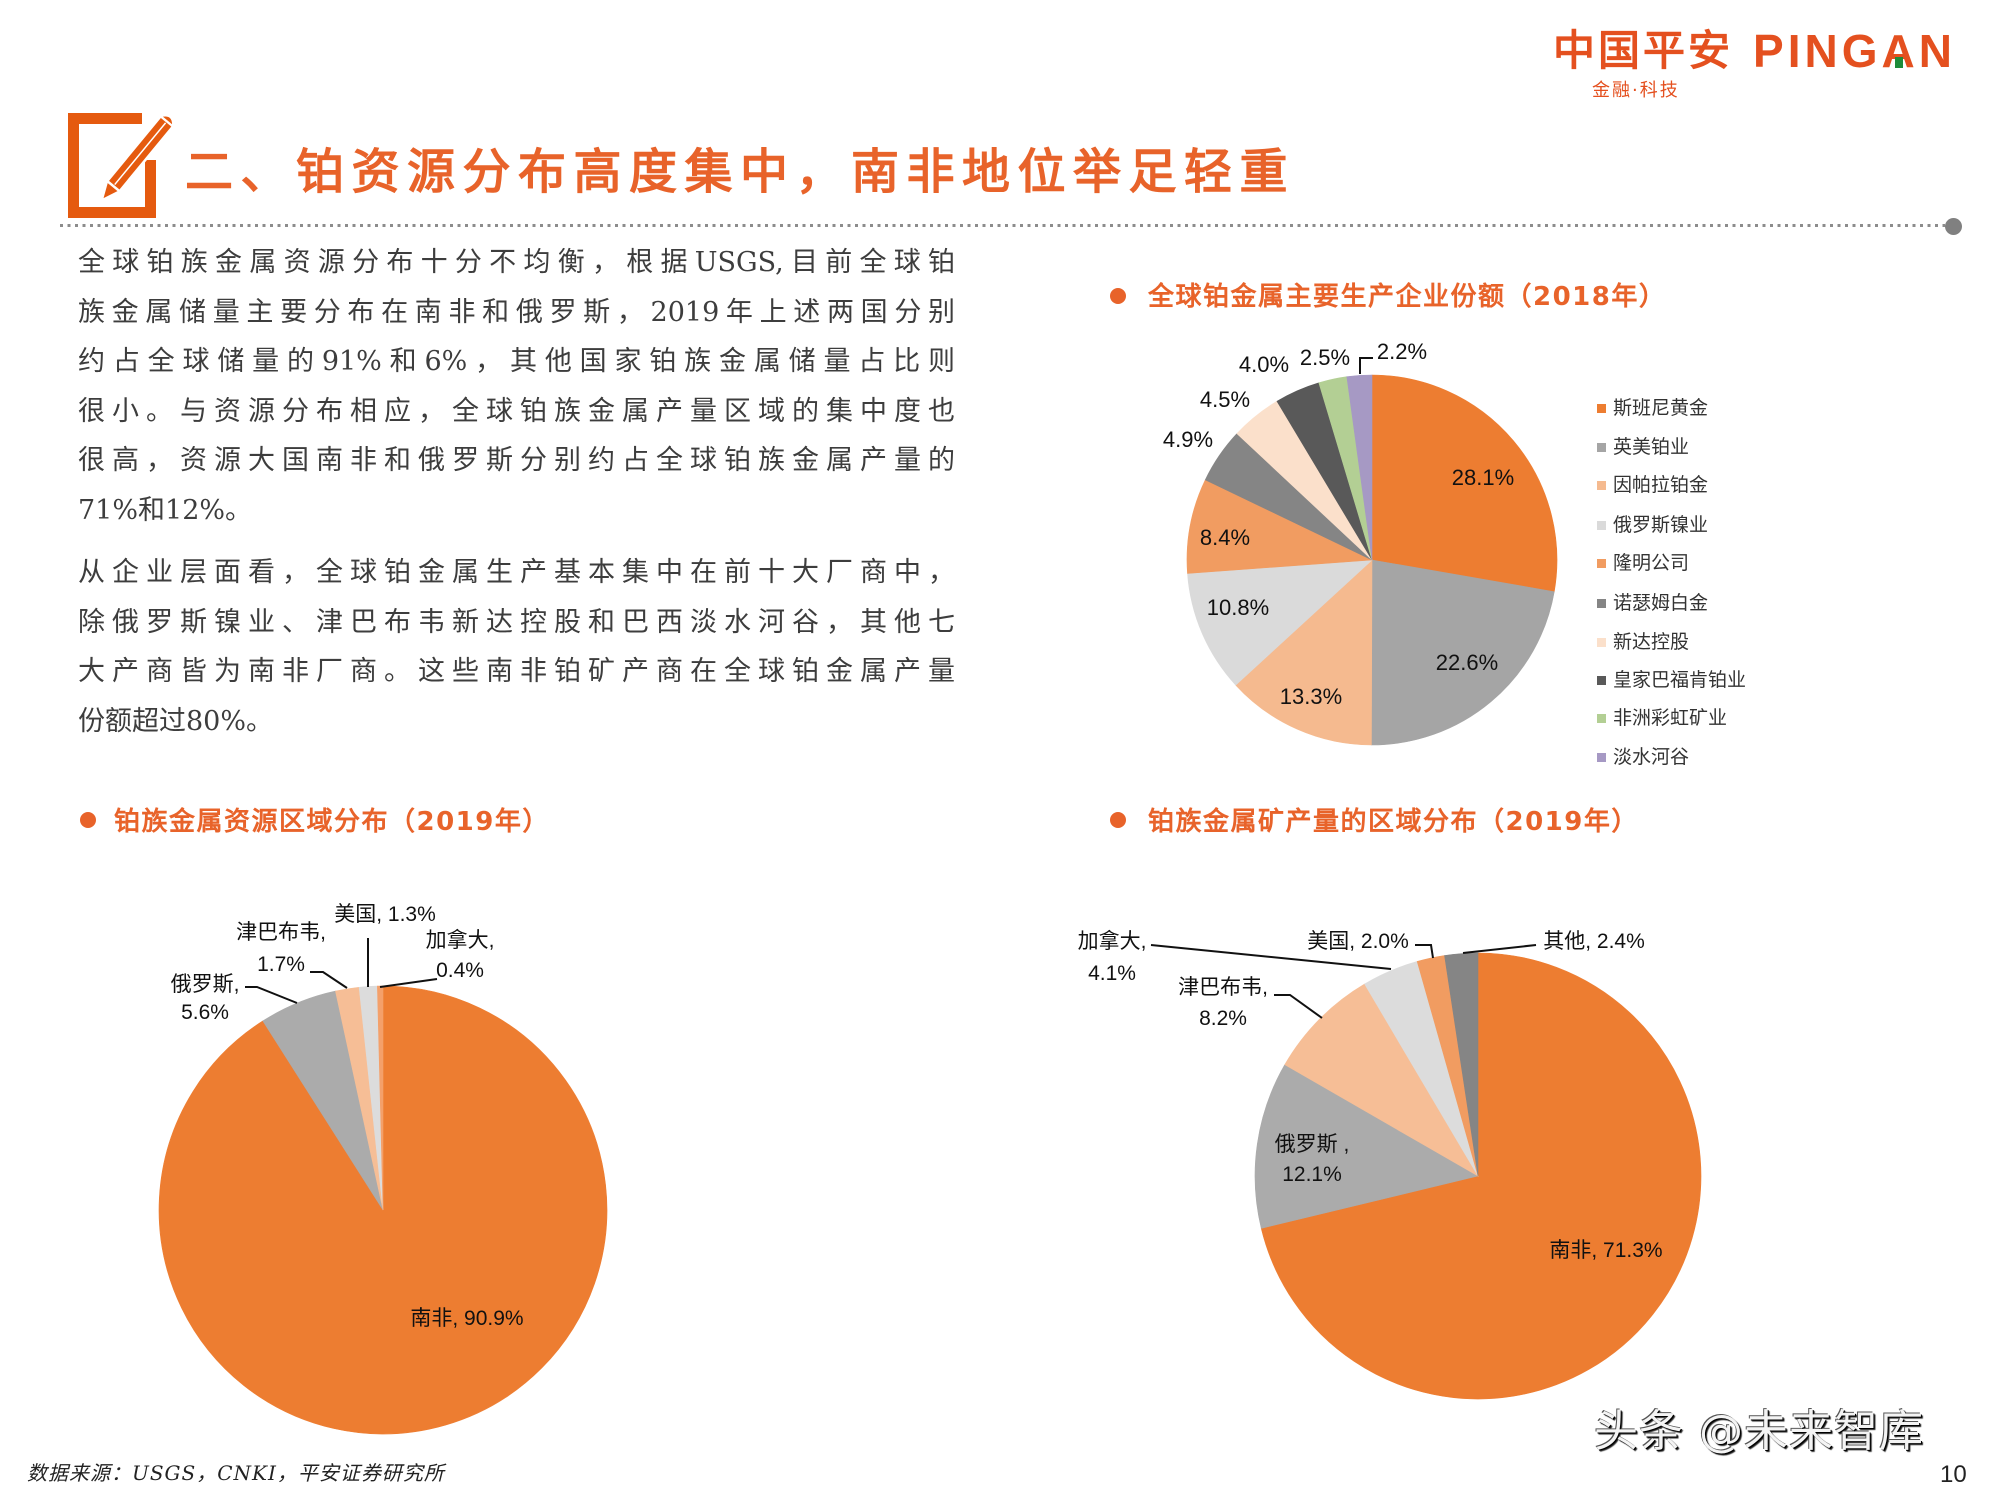 This screenshot has width=2000, height=1500. I want to click on pencil-square-icon, so click(121, 165).